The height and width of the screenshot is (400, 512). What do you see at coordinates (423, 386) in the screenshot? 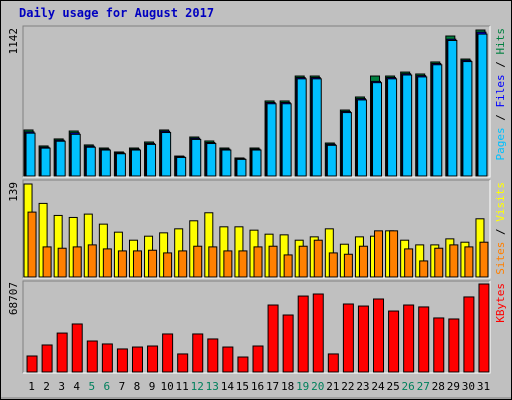
I see `x-tick-label: 27` at bounding box center [423, 386].